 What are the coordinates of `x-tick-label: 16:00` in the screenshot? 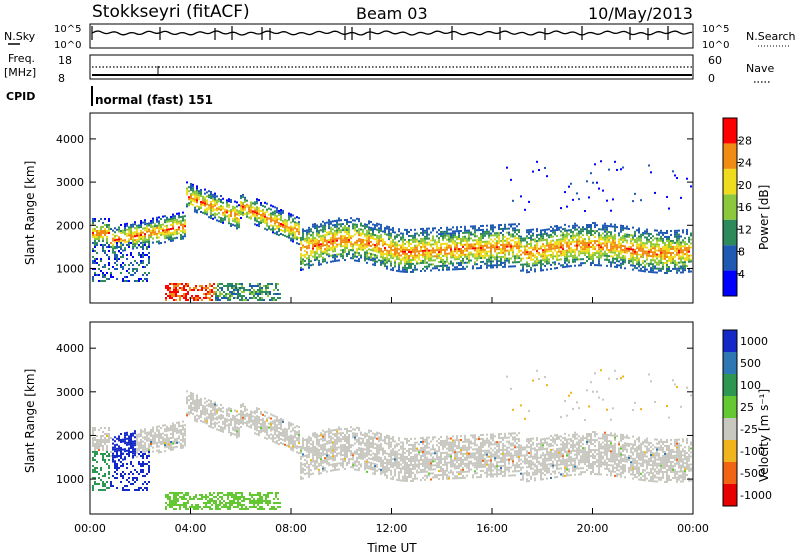 It's located at (492, 528).